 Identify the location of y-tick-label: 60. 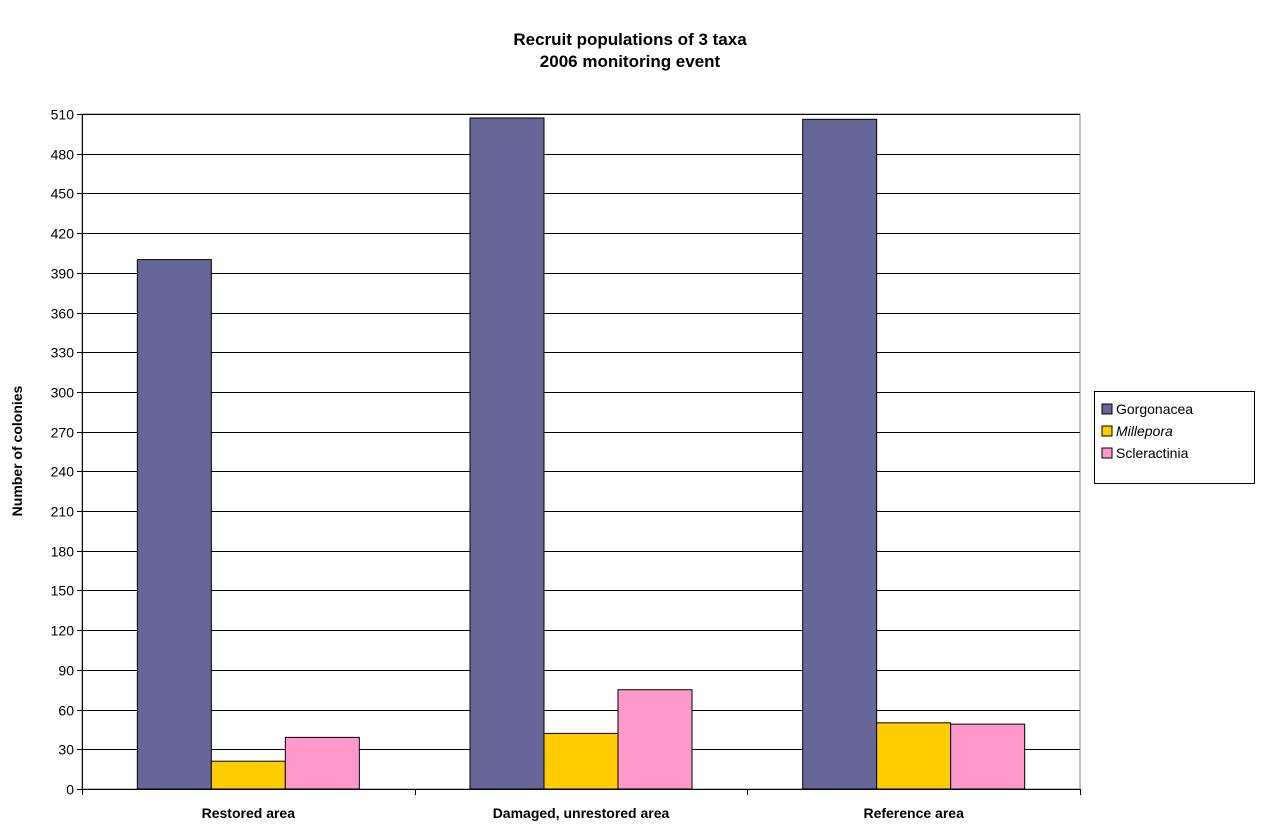
(66, 711).